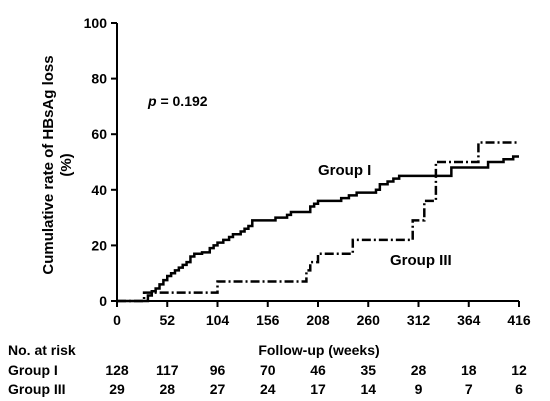 The height and width of the screenshot is (401, 550). Describe the element at coordinates (421, 260) in the screenshot. I see `group-iii-label: Group III` at that location.